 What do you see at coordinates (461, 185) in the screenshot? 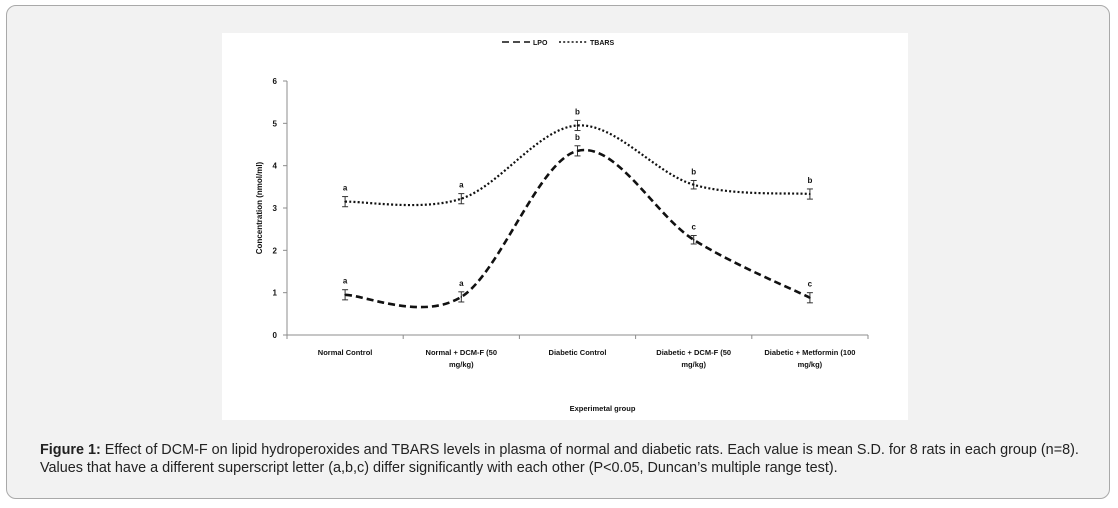
I see `significance-letter-tbars-1: a` at bounding box center [461, 185].